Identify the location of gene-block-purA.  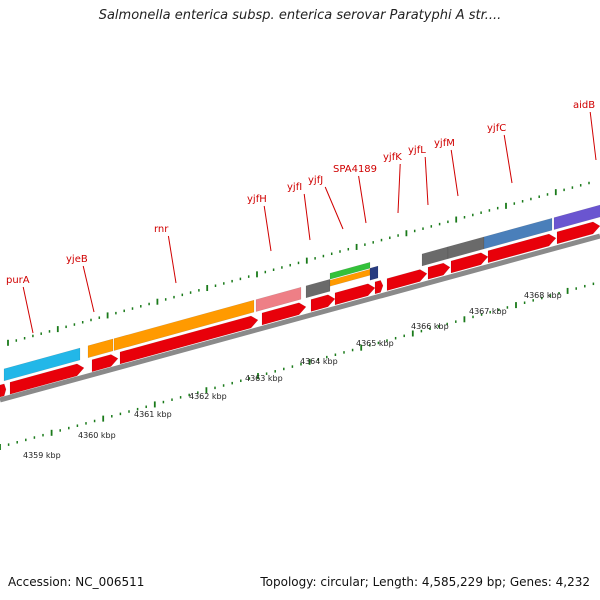
(42, 364).